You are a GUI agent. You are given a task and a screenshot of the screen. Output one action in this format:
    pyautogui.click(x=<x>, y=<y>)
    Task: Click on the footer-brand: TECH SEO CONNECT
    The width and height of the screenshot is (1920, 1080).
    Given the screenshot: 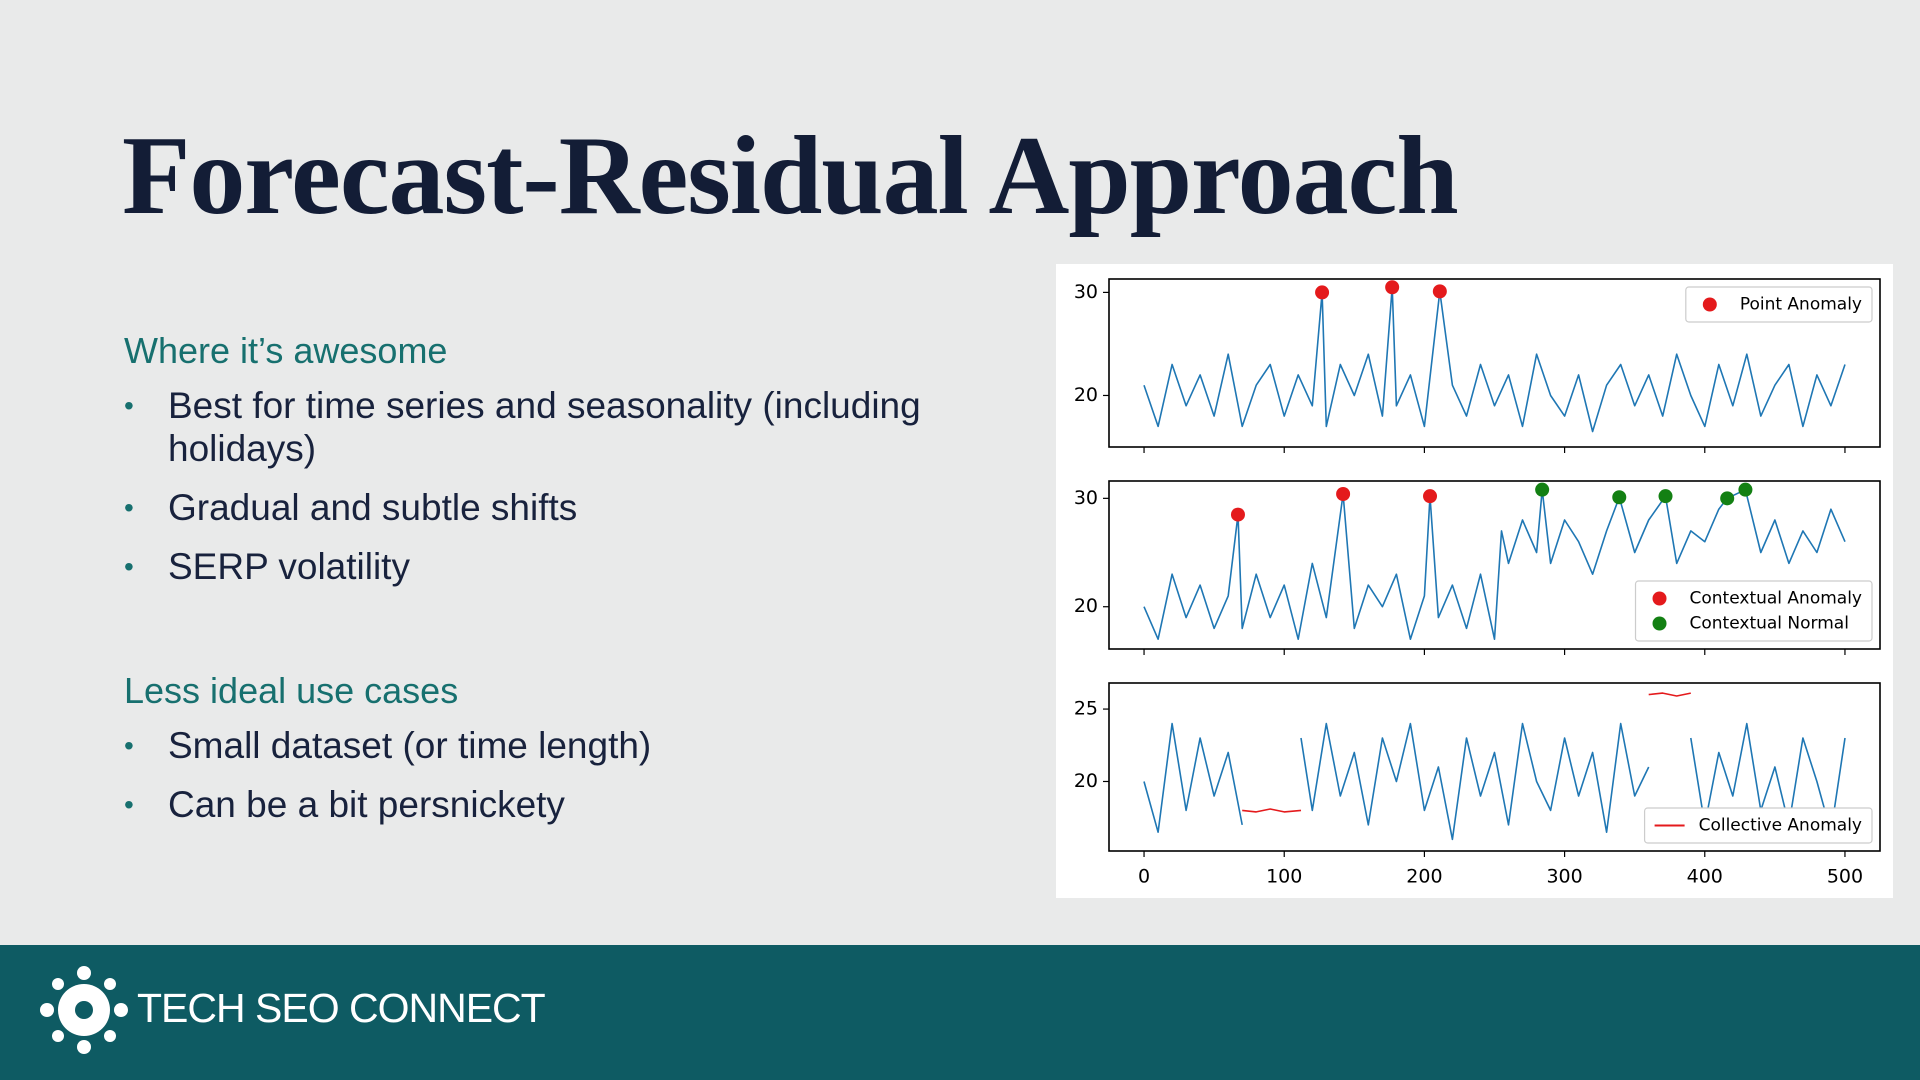 What is the action you would take?
    pyautogui.click(x=341, y=1008)
    